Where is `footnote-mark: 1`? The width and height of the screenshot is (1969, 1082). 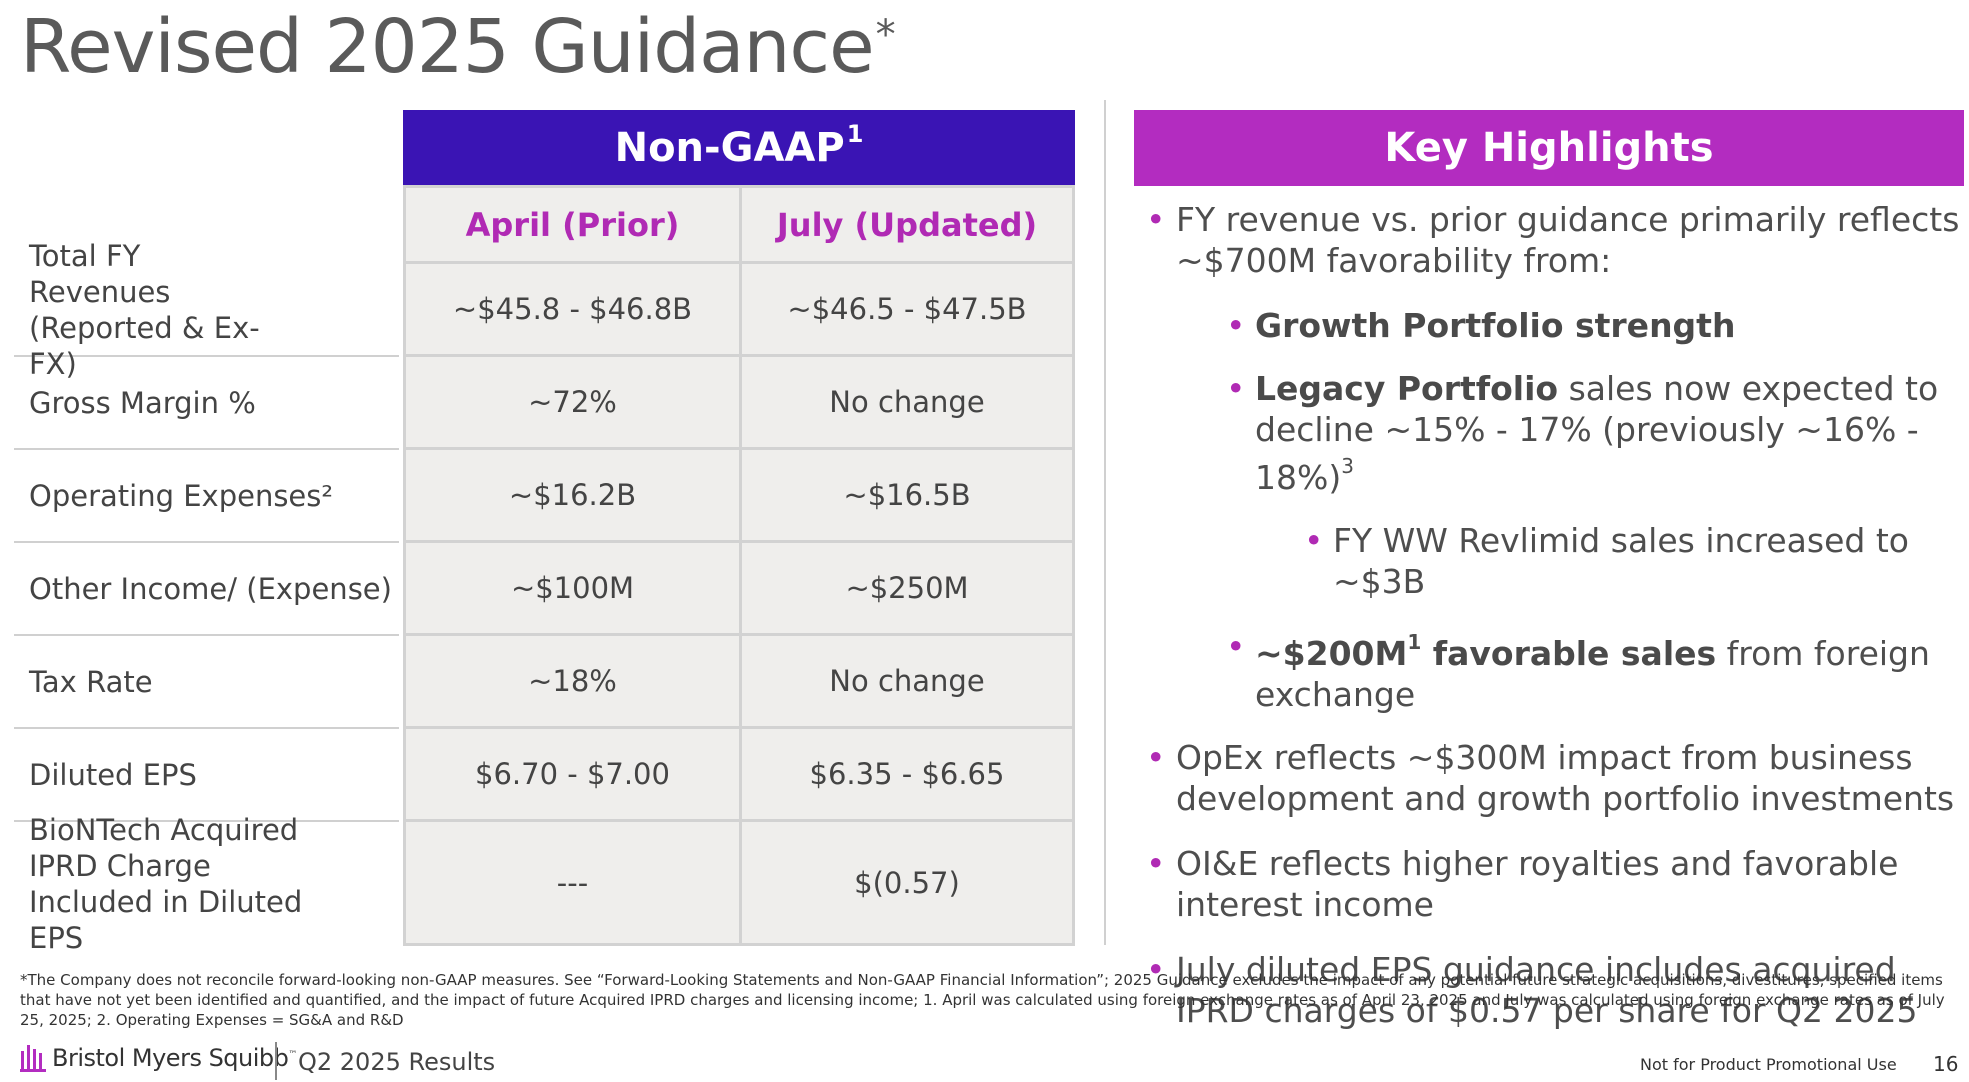 footnote-mark: 1 is located at coordinates (1414, 642).